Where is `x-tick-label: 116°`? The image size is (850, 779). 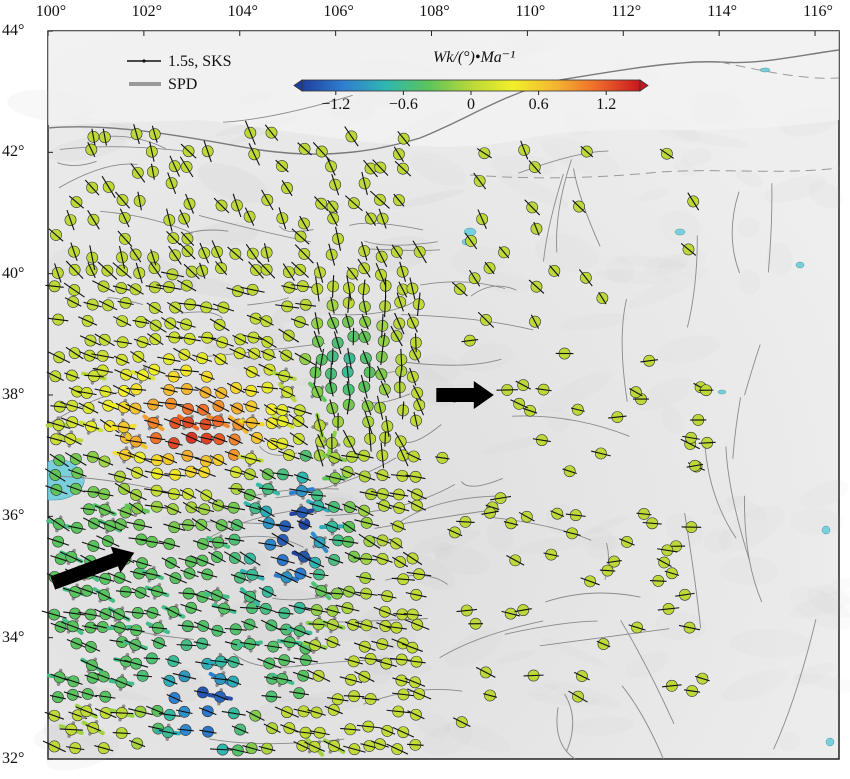 x-tick-label: 116° is located at coordinates (818, 12).